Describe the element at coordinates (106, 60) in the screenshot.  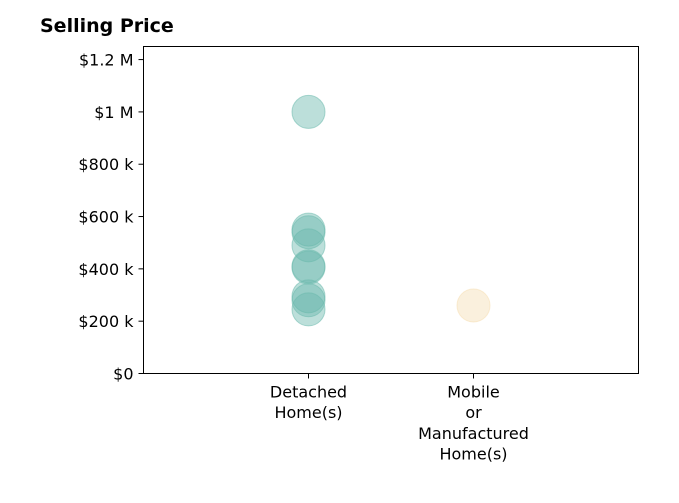
I see `y-tick-label-6: $1.2 M` at that location.